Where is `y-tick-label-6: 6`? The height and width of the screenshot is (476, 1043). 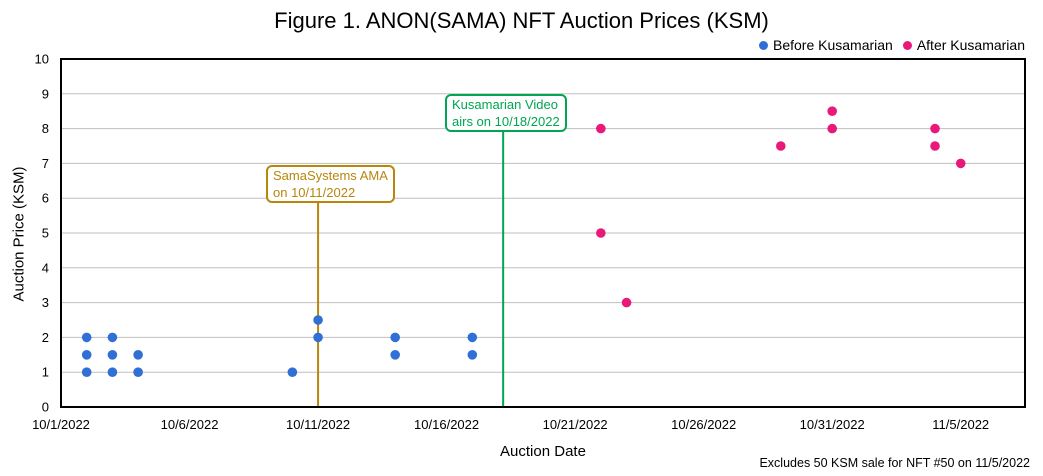
y-tick-label-6: 6 is located at coordinates (45, 198).